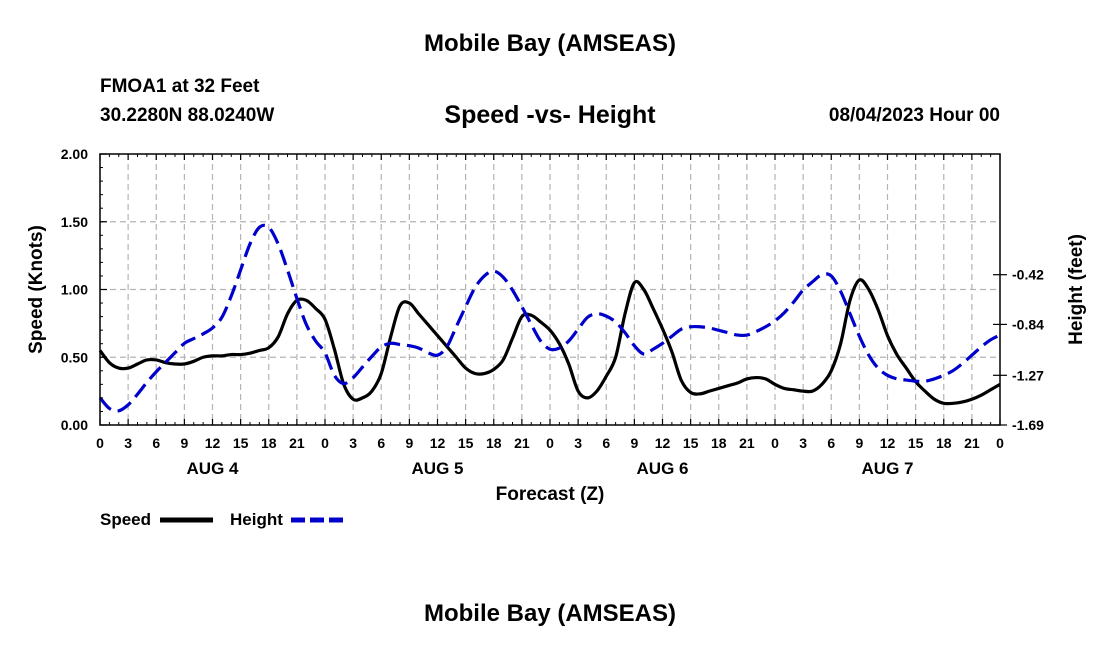 The image size is (1100, 650). Describe the element at coordinates (213, 468) in the screenshot. I see `day-label: AUG 4` at that location.